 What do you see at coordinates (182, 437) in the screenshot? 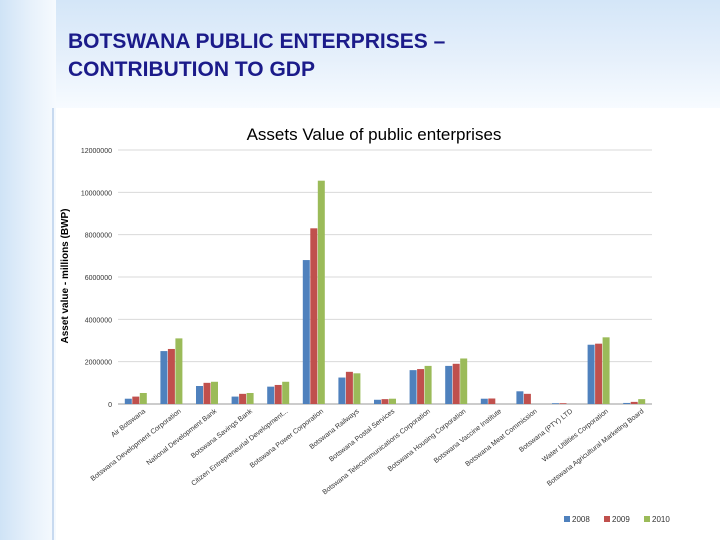
I see `category-label: National Development Bank` at bounding box center [182, 437].